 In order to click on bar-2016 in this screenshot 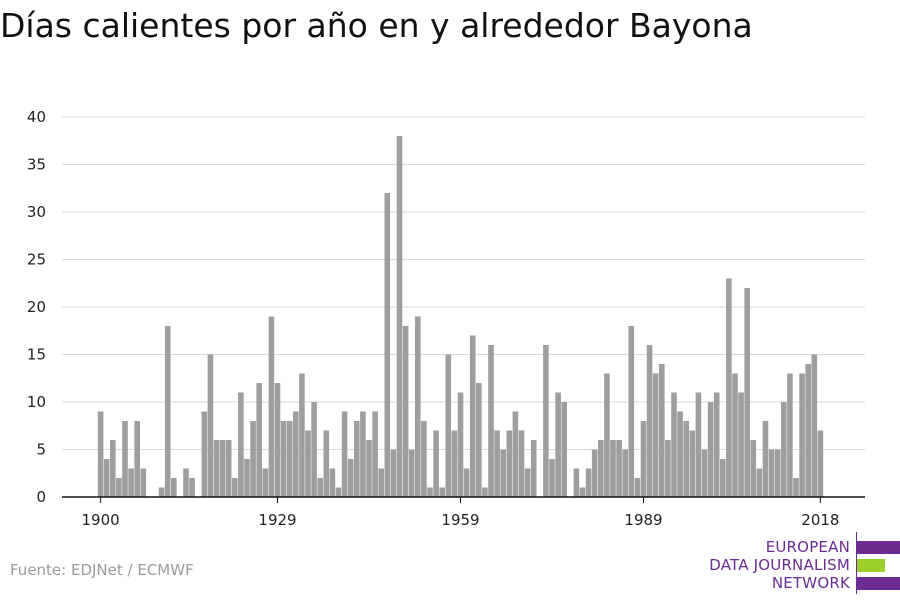, I will do `click(808, 430)`.